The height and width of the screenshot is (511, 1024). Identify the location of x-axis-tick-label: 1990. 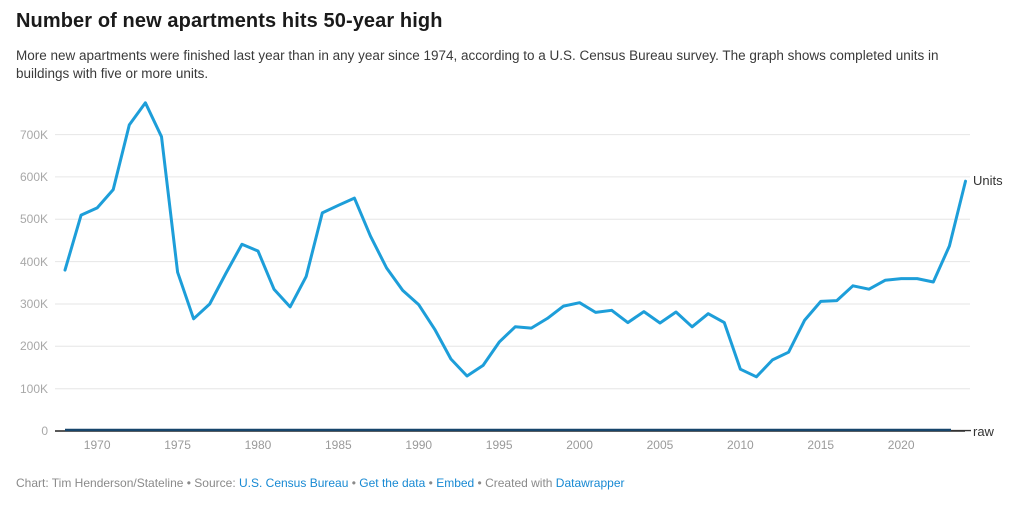
(419, 445).